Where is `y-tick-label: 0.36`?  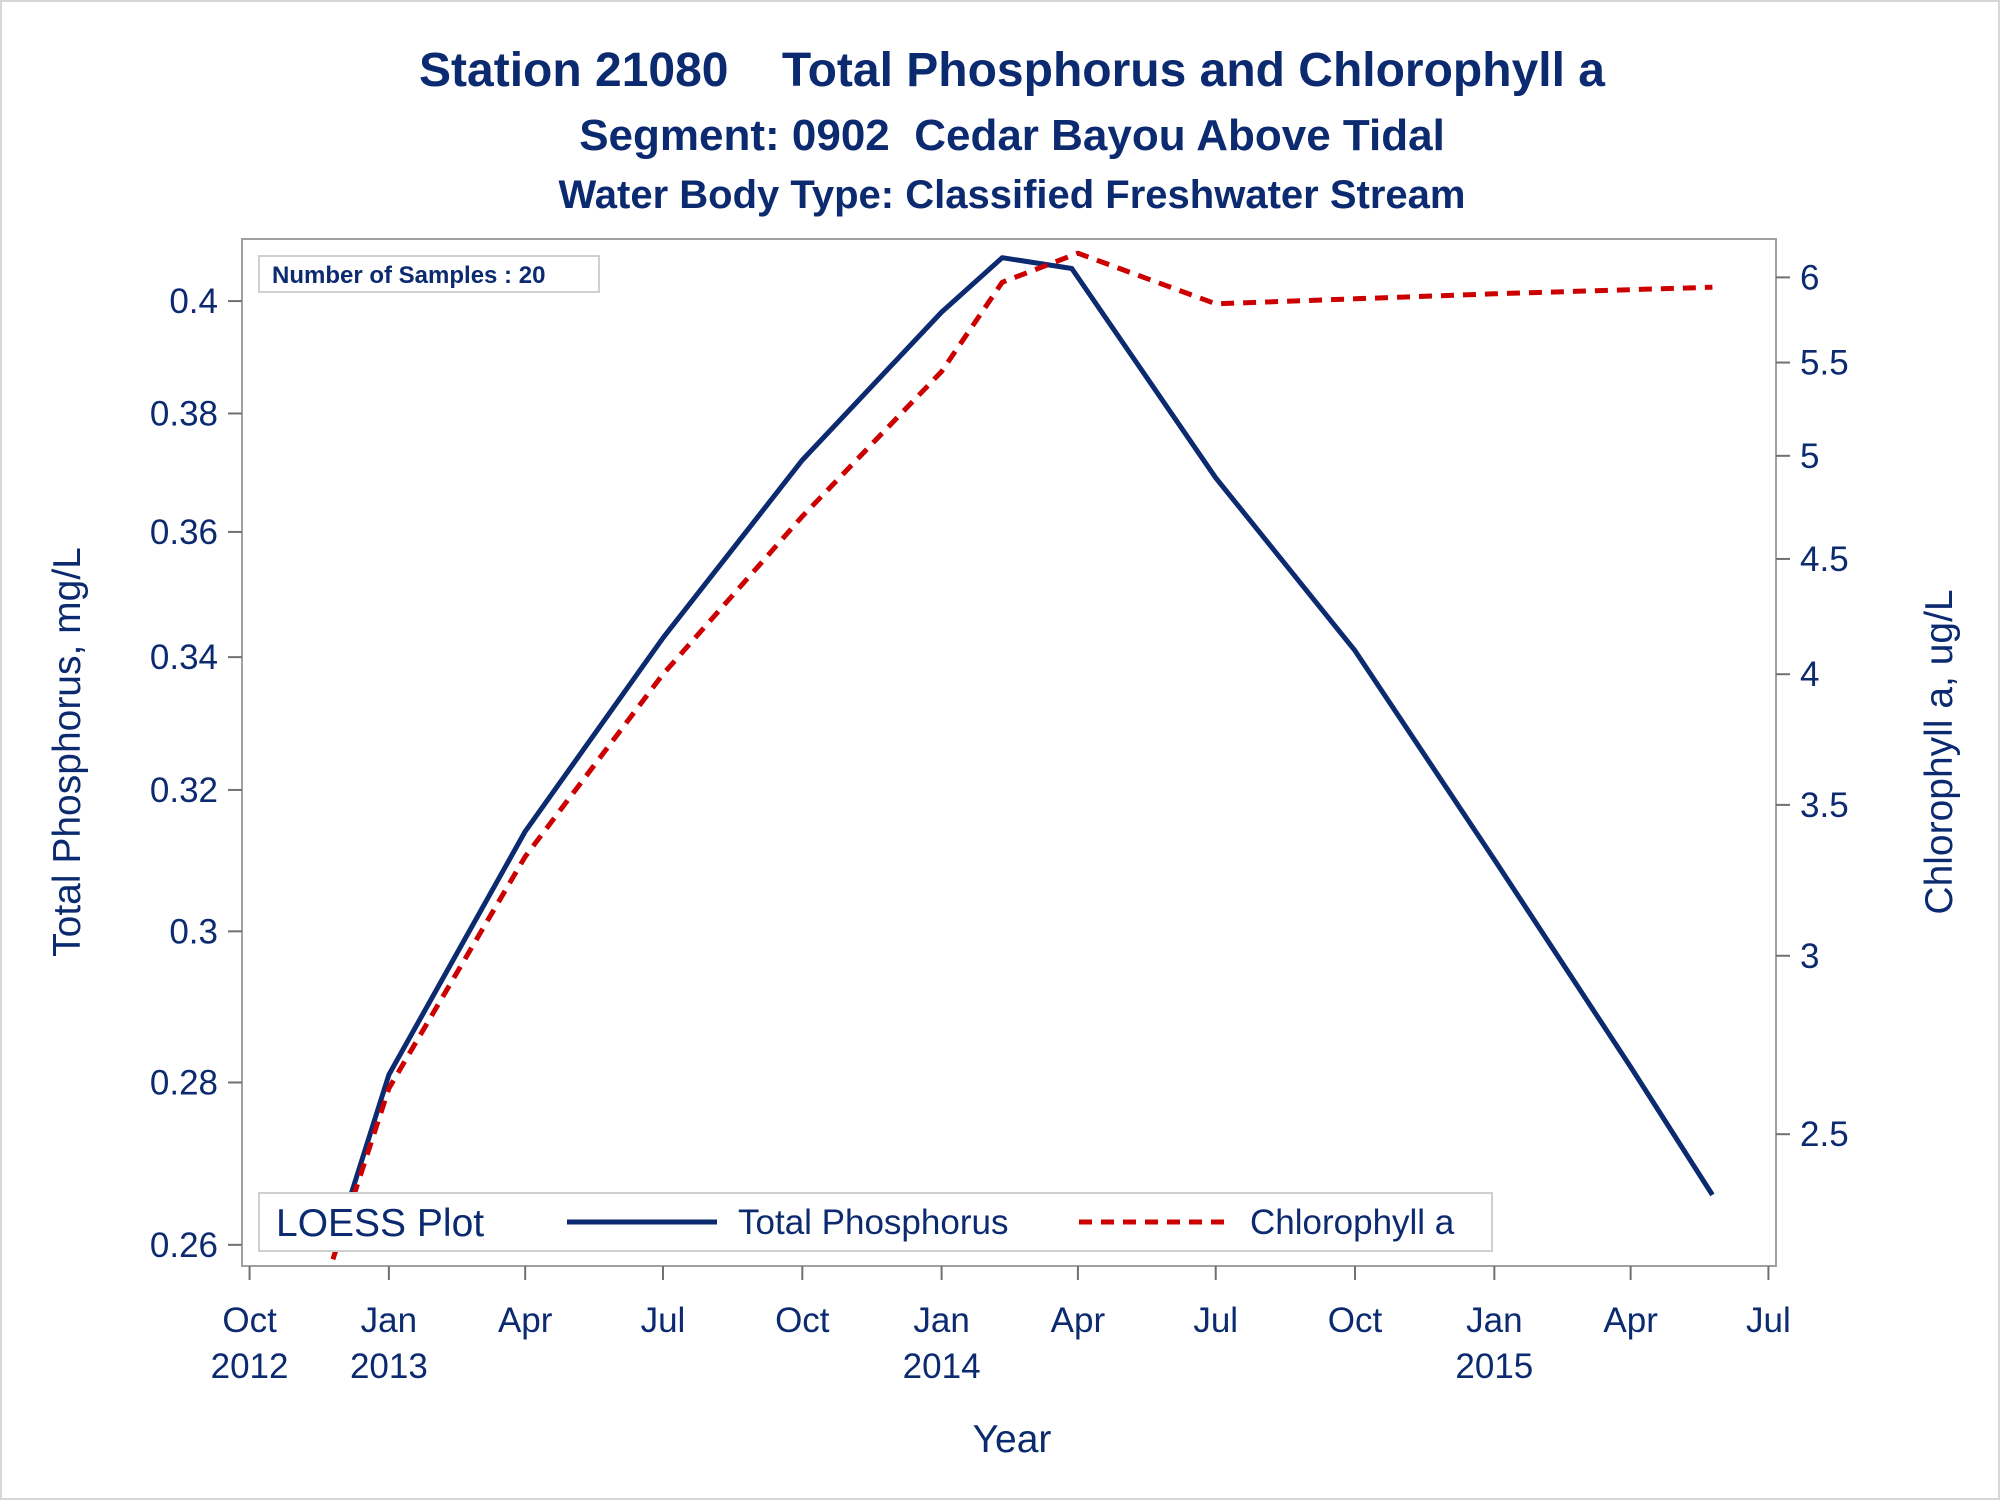 y-tick-label: 0.36 is located at coordinates (184, 532).